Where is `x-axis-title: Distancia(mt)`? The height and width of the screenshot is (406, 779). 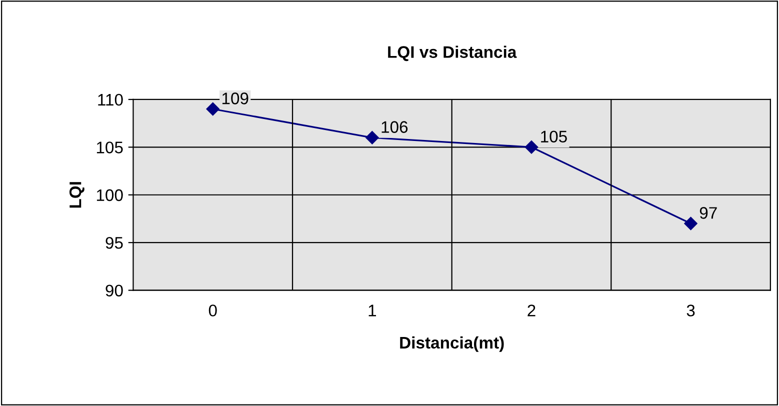 x-axis-title: Distancia(mt) is located at coordinates (452, 344).